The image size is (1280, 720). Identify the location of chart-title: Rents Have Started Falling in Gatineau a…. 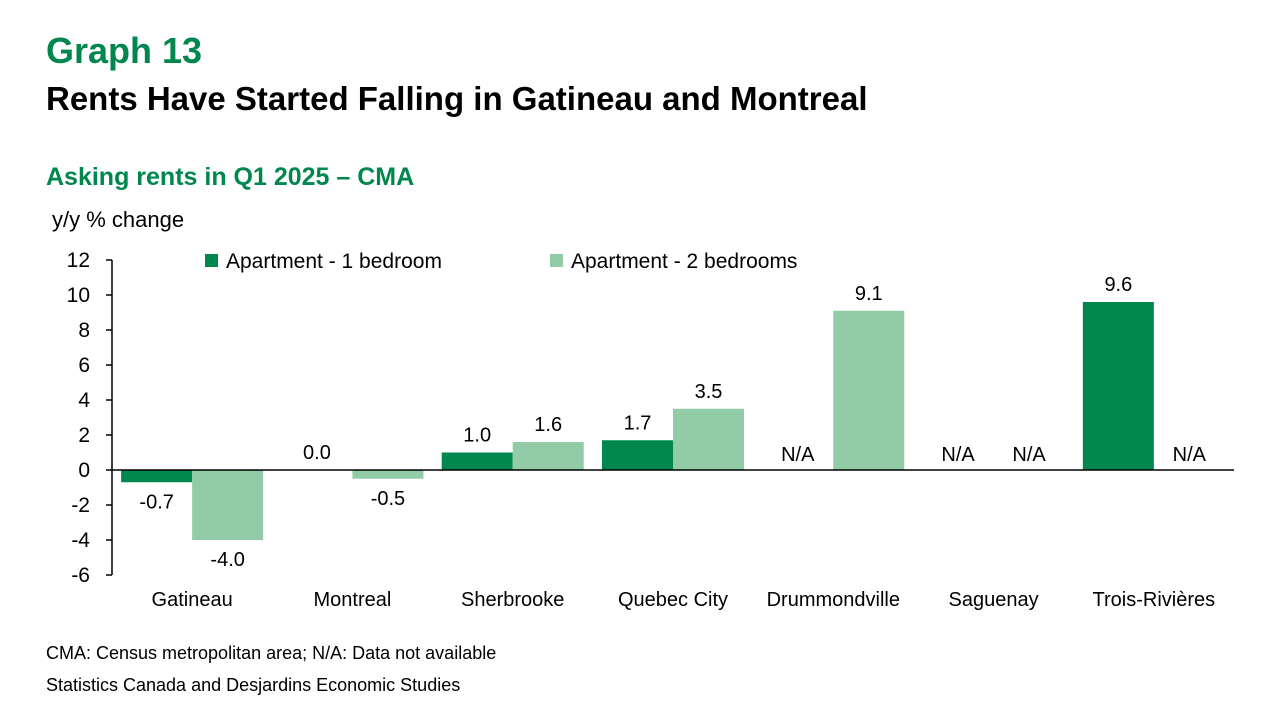
(457, 98).